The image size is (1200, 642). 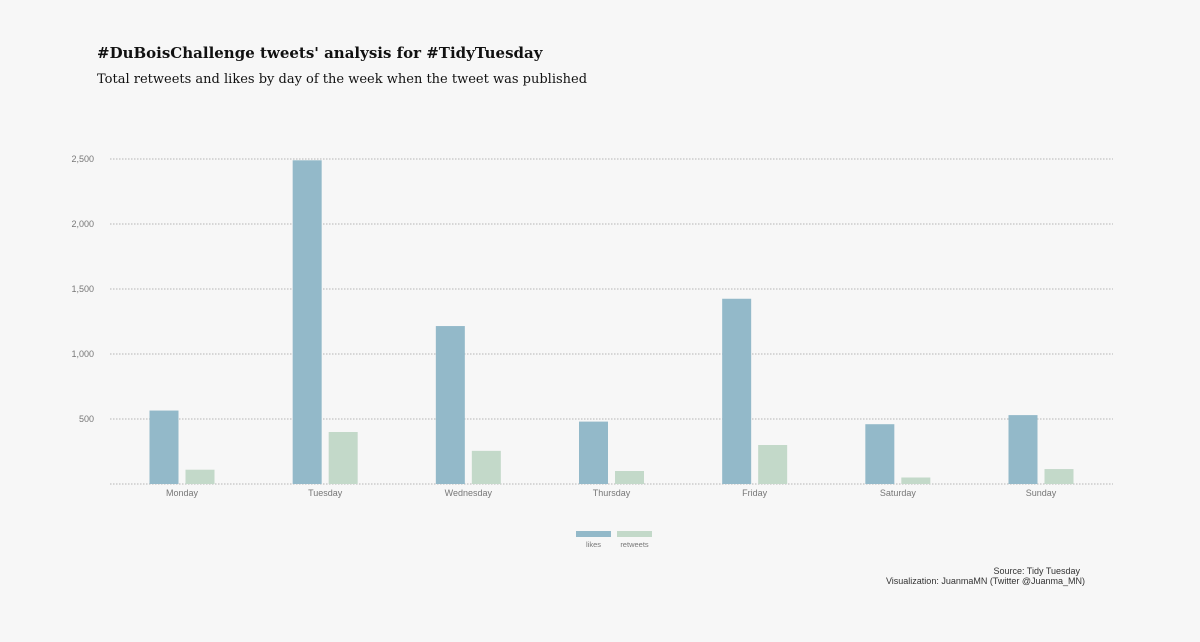 I want to click on y-tick-label: 2,500, so click(x=82, y=159).